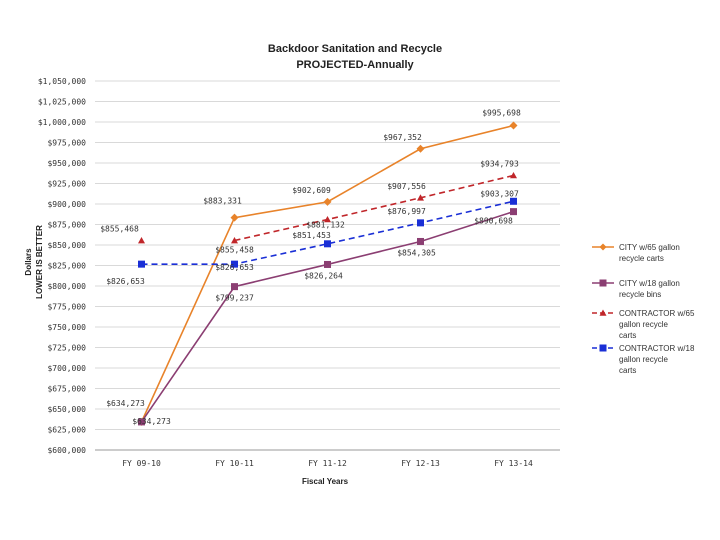 This screenshot has width=720, height=540. What do you see at coordinates (355, 49) in the screenshot?
I see `chart-title: Backdoor Sanitation and Recycle` at bounding box center [355, 49].